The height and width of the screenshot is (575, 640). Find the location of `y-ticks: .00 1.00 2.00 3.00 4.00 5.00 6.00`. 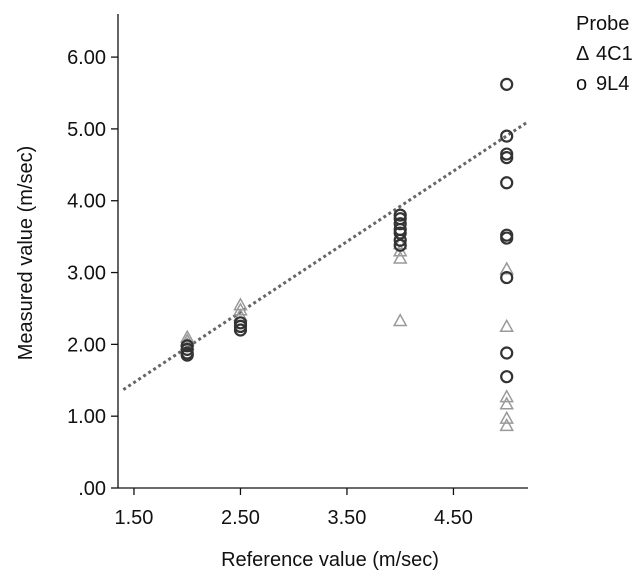

y-ticks: .00 1.00 2.00 3.00 4.00 5.00 6.00 is located at coordinates (92, 273).